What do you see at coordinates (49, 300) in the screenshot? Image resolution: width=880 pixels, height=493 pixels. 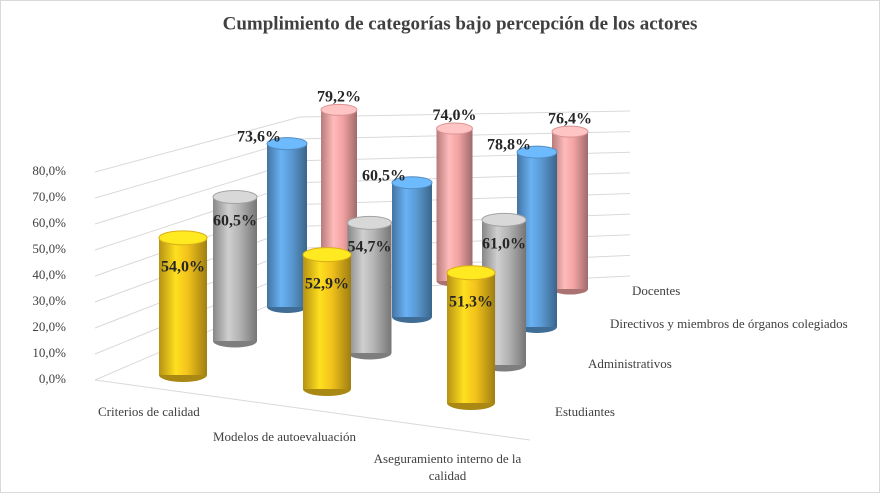 I see `y-tick-label: 30,0%` at bounding box center [49, 300].